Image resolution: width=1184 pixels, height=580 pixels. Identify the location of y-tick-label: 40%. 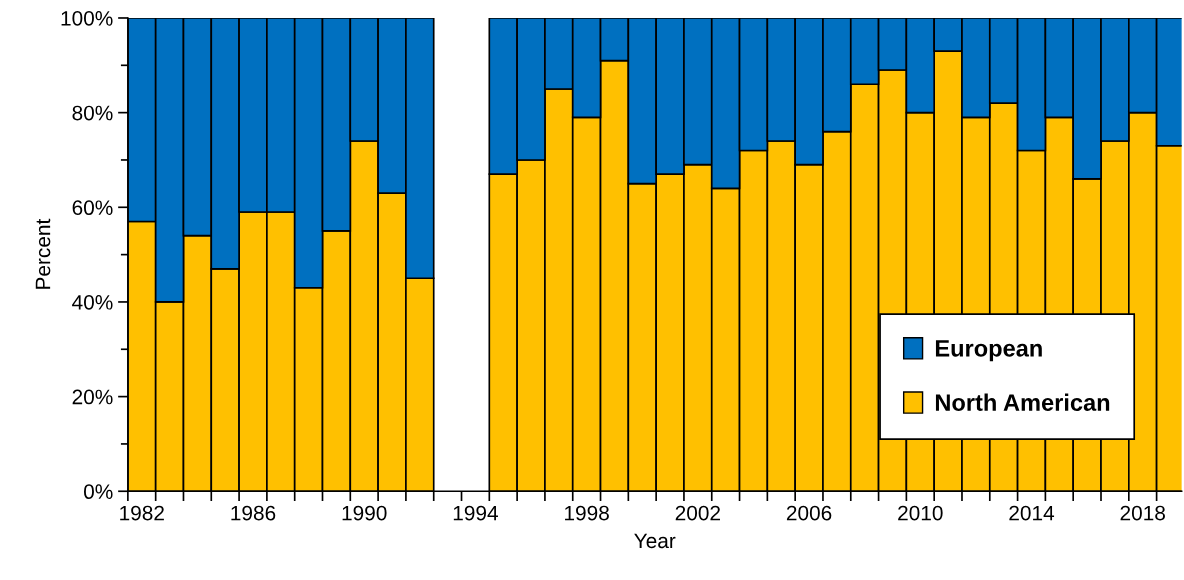
(92, 302).